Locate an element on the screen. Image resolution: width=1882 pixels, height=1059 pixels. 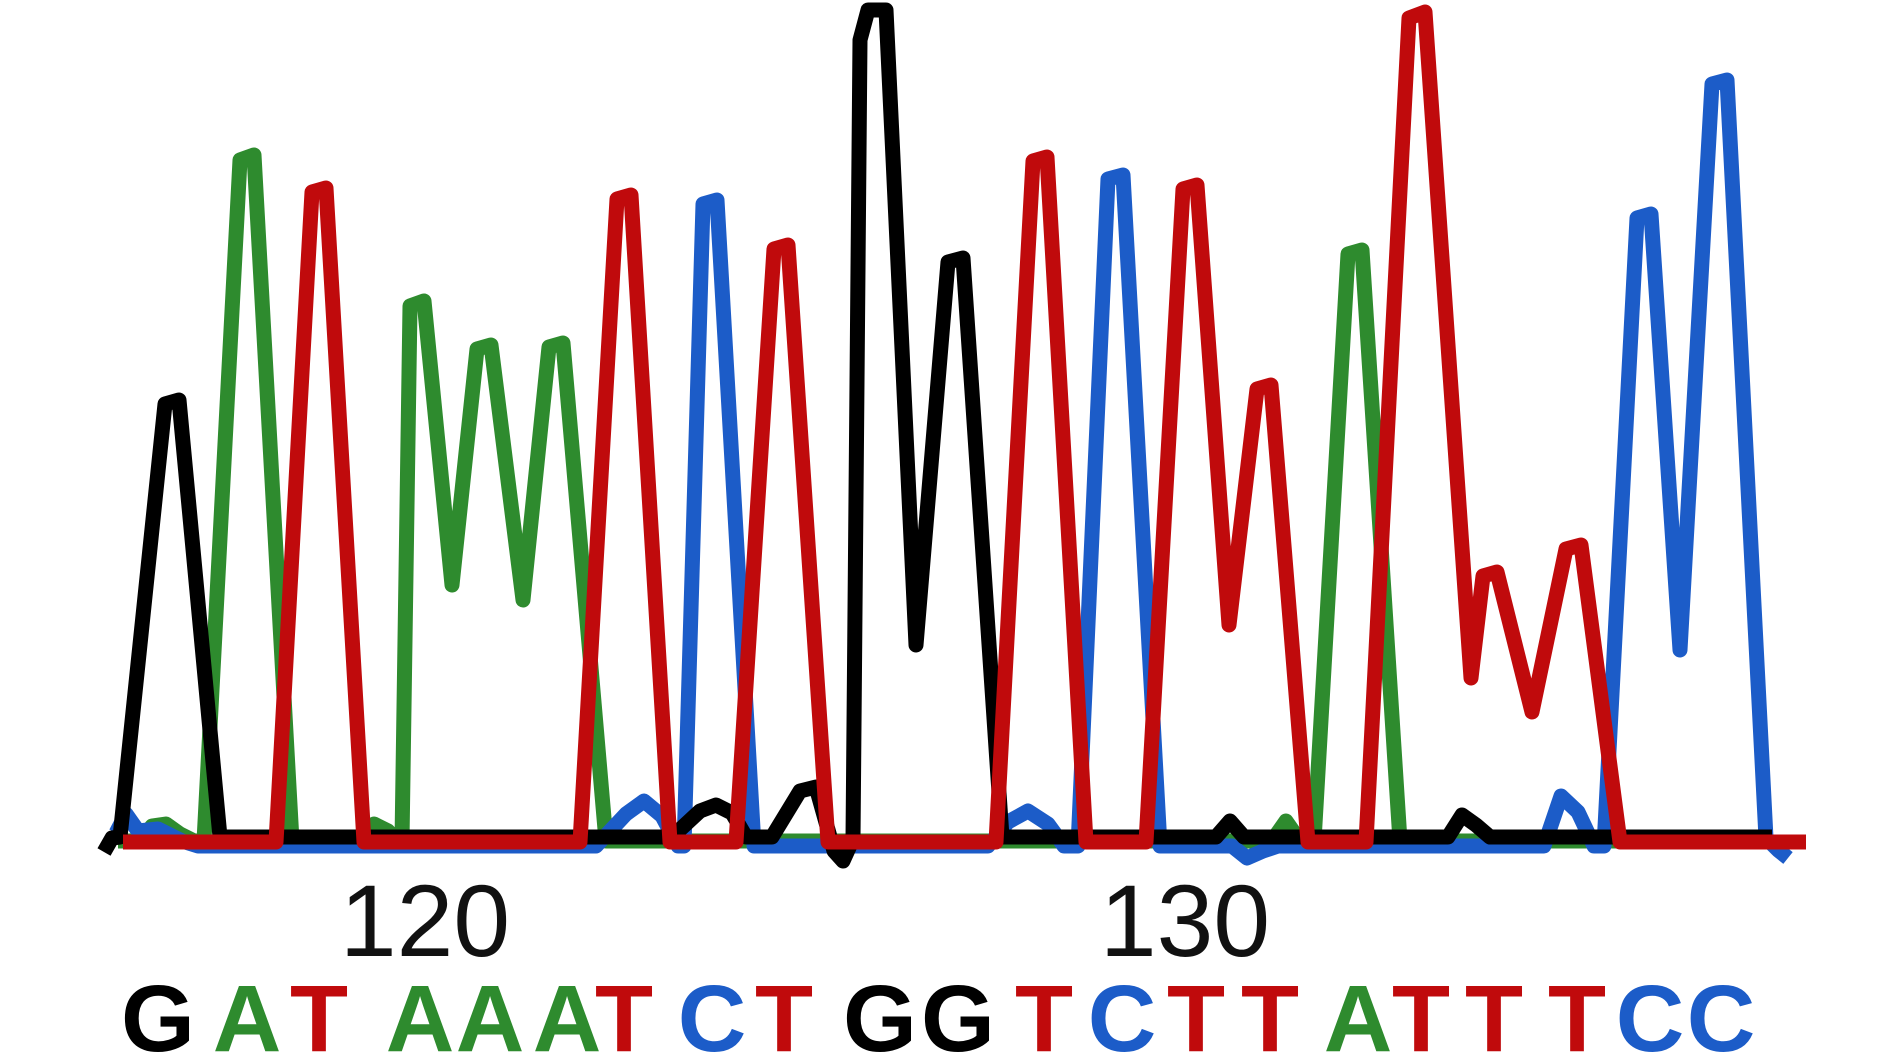
base-call-letter-6-A: A is located at coordinates (567, 1012).